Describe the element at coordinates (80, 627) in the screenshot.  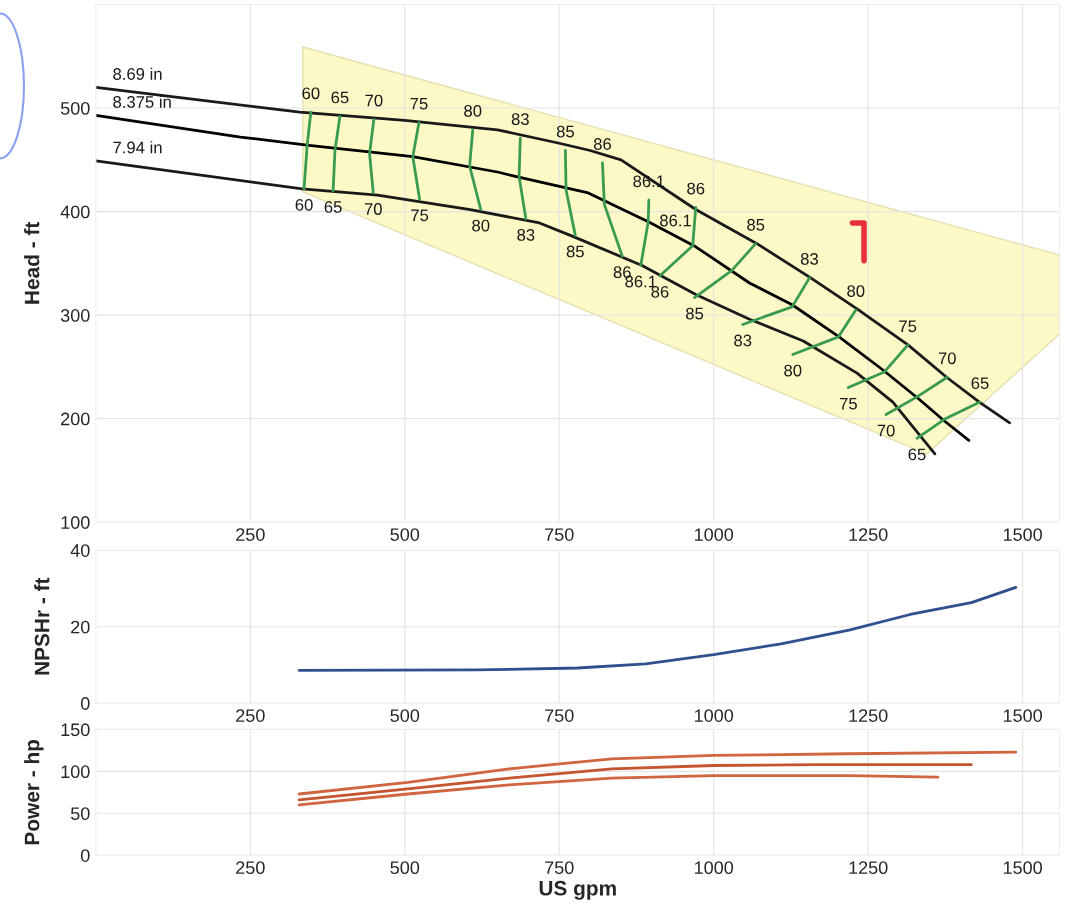
I see `y-tick-label: 20` at that location.